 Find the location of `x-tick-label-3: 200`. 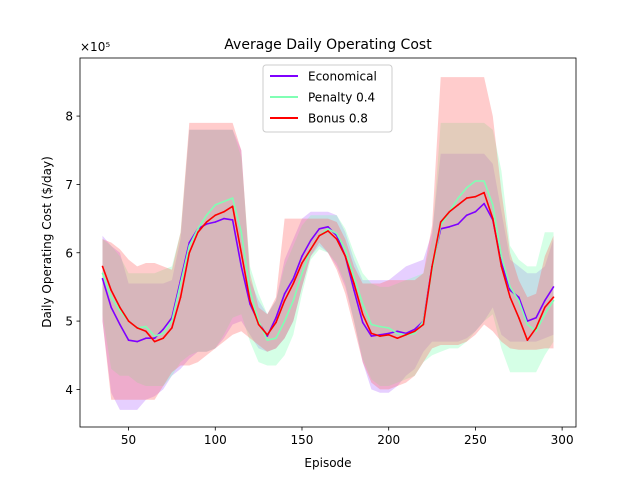

x-tick-label-3: 200 is located at coordinates (388, 440).